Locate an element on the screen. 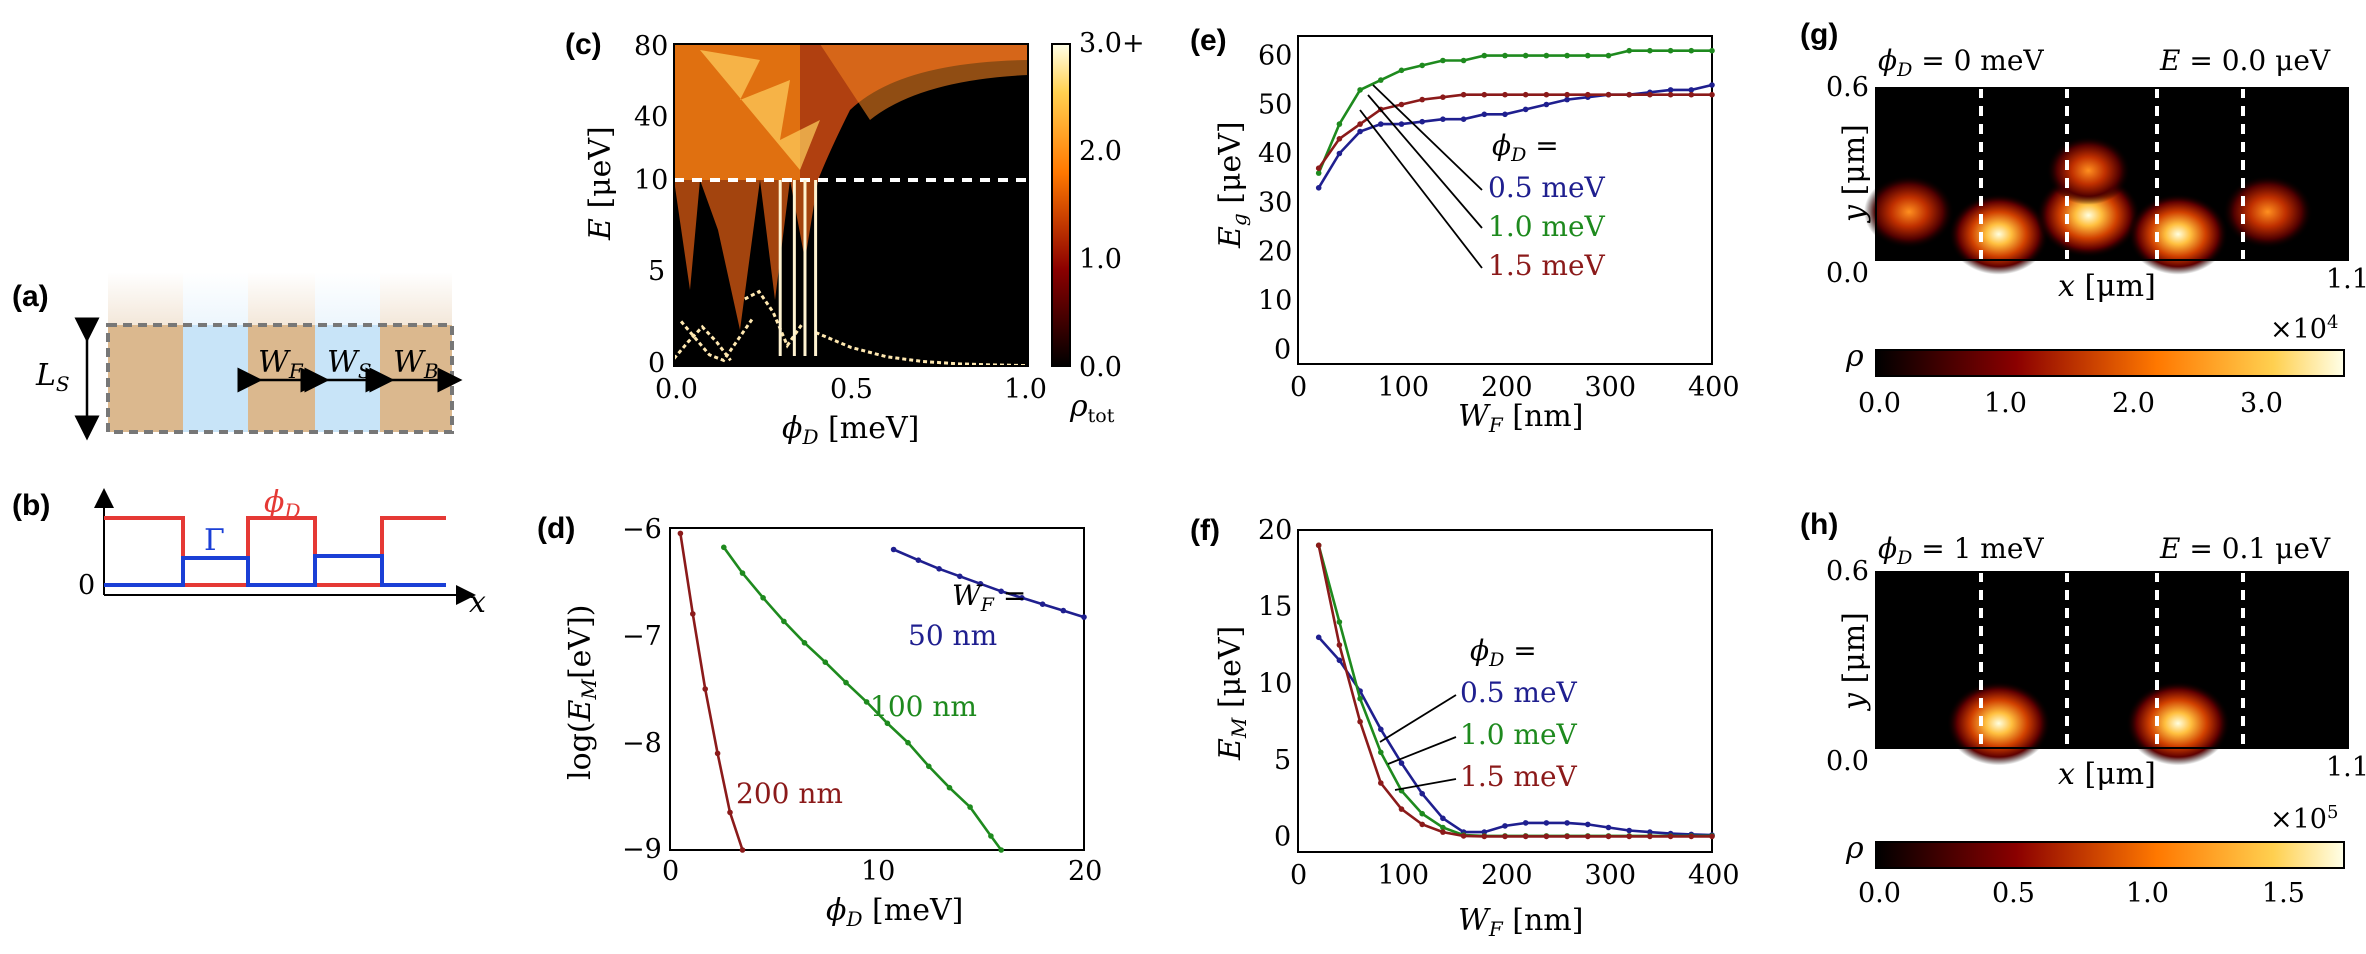 Image resolution: width=2366 pixels, height=954 pixels. c-ylabel: E [μeV] is located at coordinates (600, 183).